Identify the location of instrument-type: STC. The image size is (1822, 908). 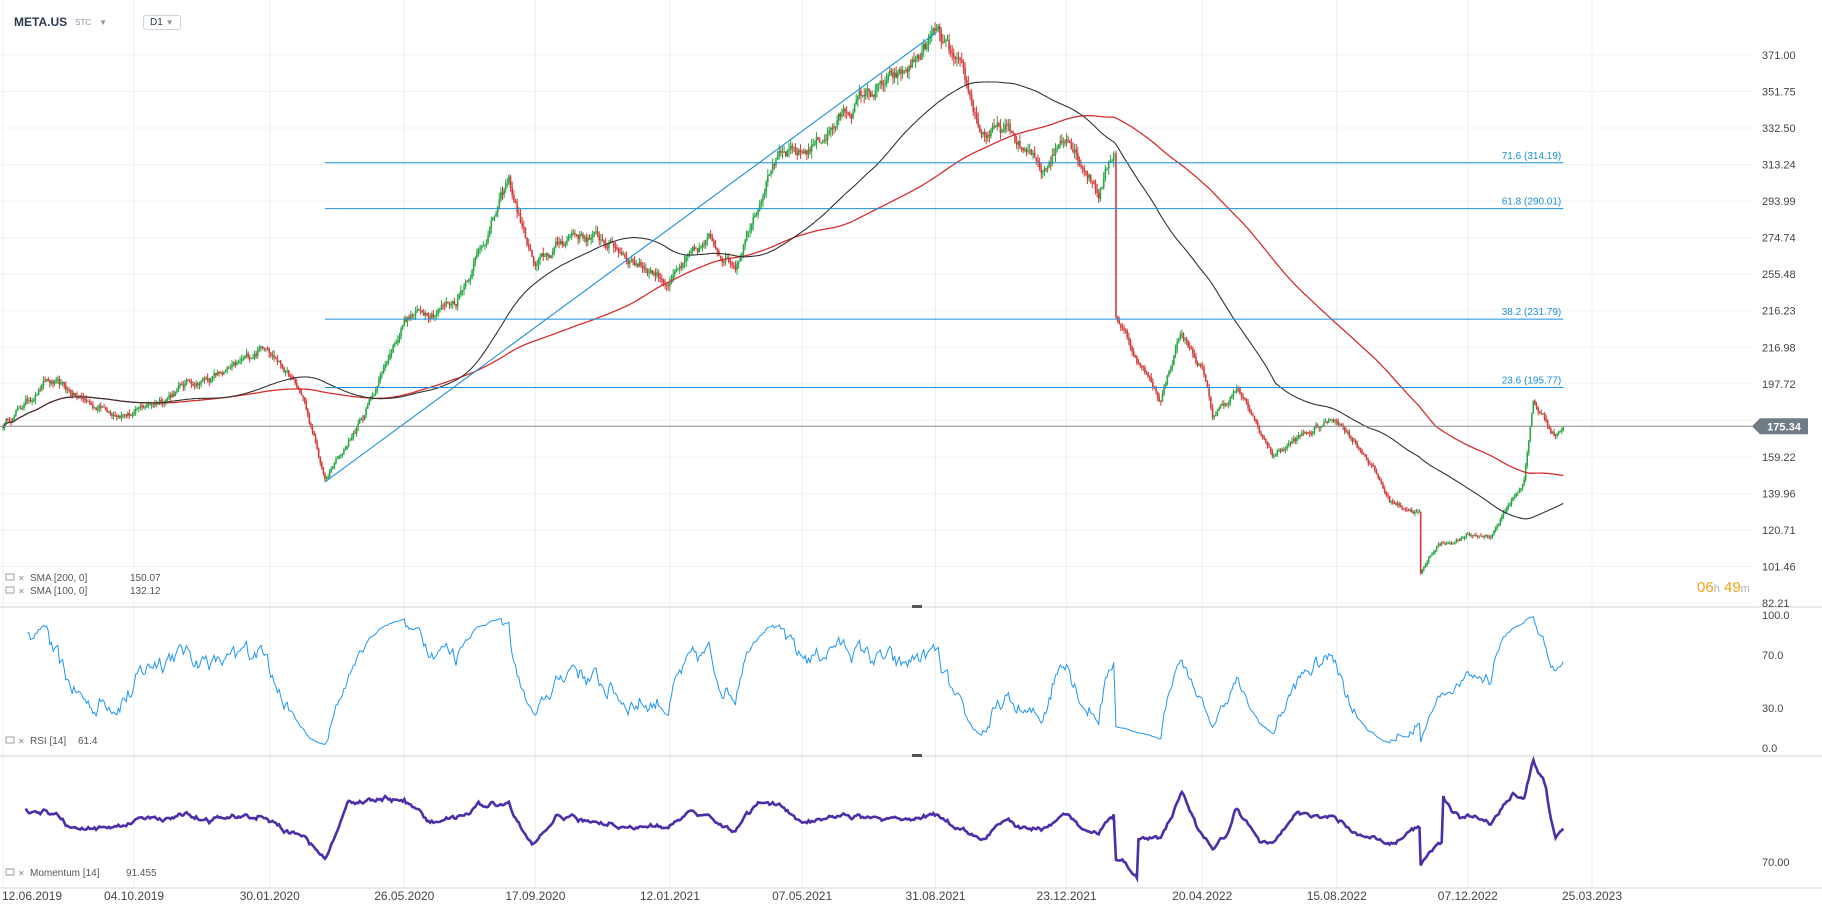
(83, 22).